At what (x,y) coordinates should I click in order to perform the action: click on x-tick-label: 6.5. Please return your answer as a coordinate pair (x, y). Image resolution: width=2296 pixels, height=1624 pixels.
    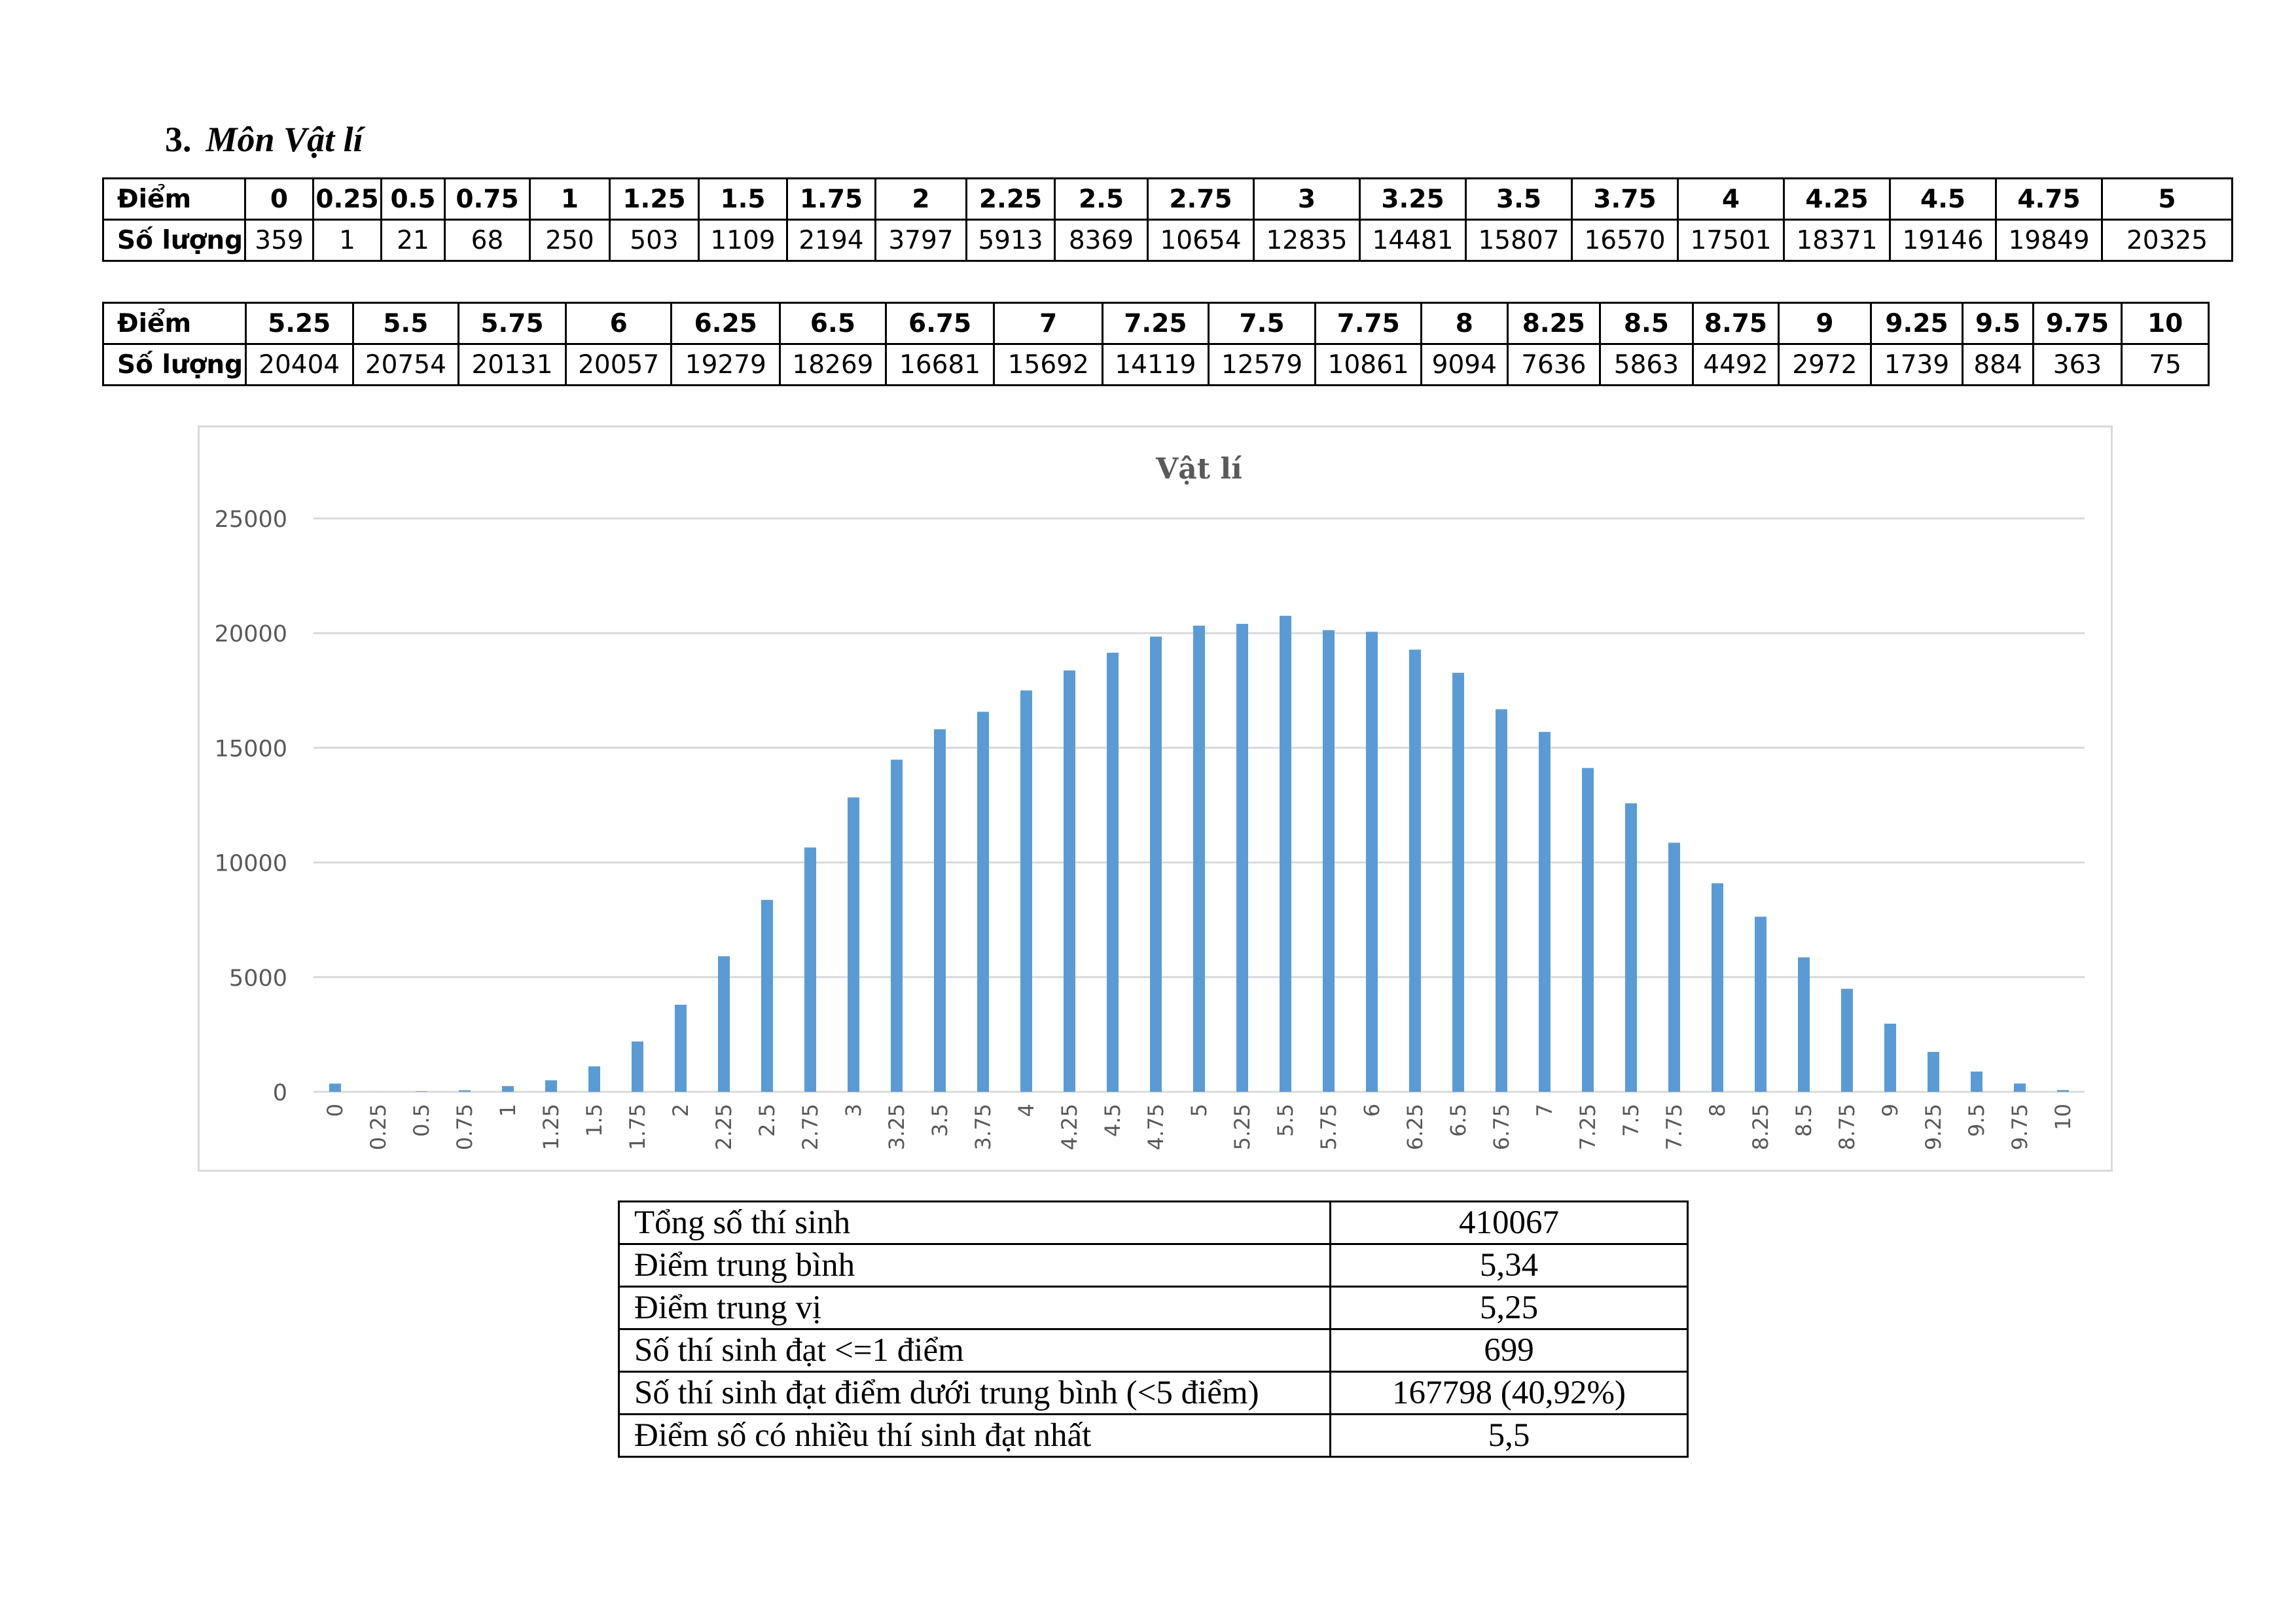
    Looking at the image, I should click on (1459, 1120).